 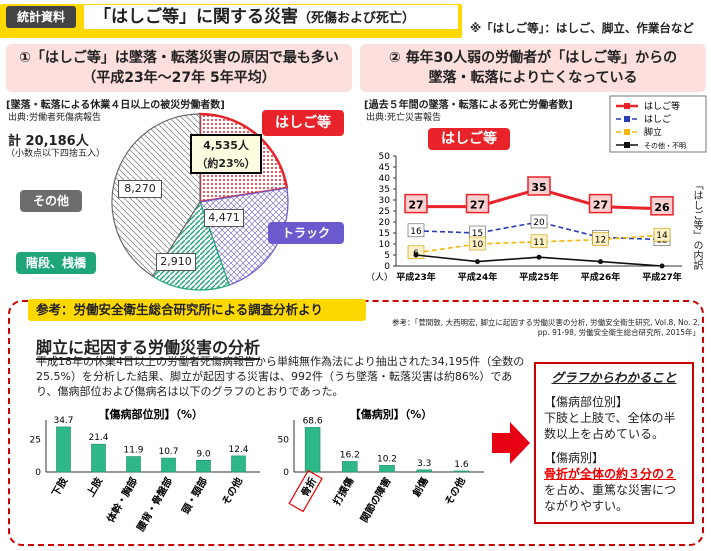 I want to click on bar1-value-label: 34.7, so click(x=63, y=421).